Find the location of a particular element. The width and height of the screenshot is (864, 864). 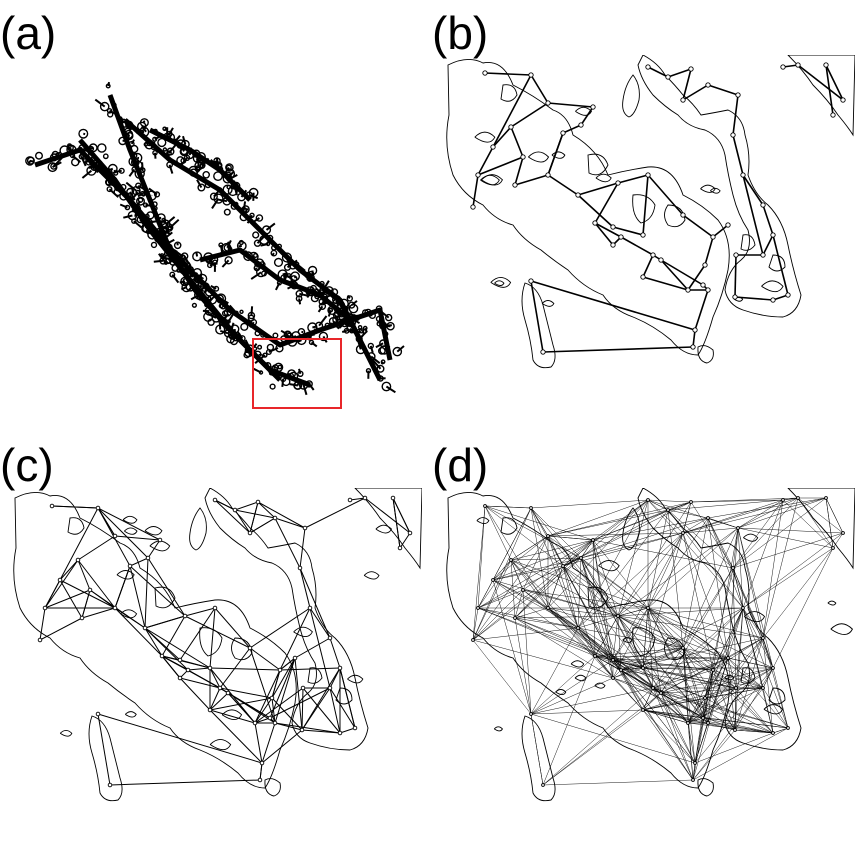

zoom-region-box is located at coordinates (297, 373).